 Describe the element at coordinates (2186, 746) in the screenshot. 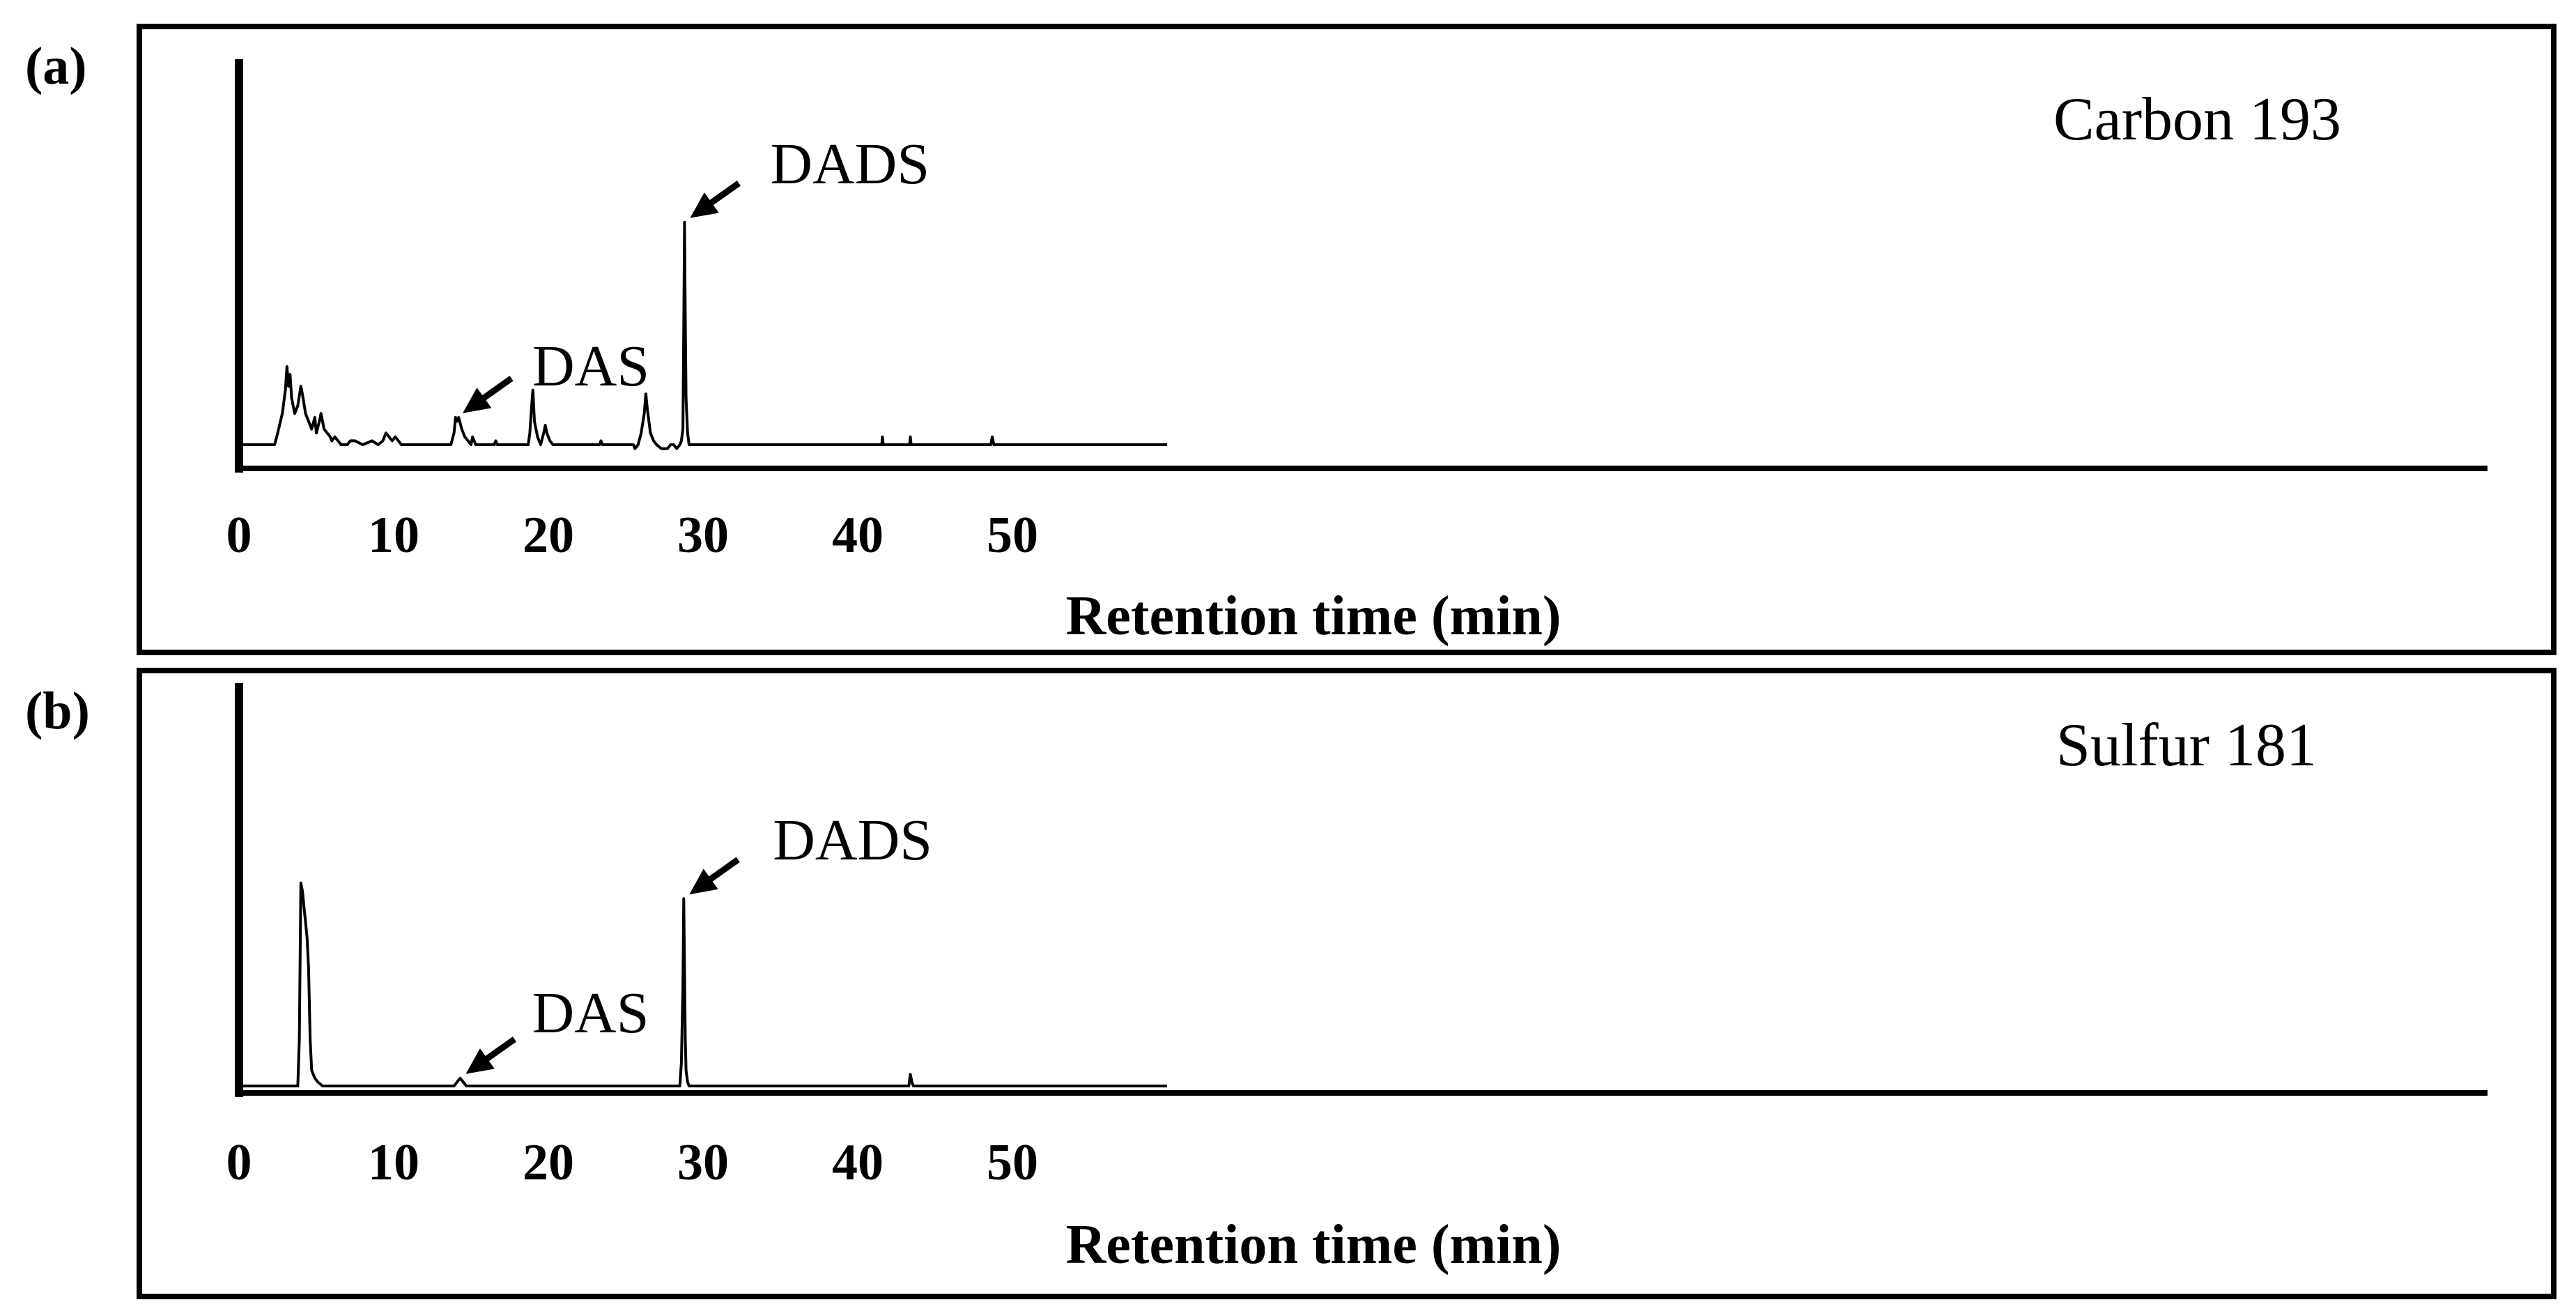

I see `detector-label: Sulfur 181` at that location.